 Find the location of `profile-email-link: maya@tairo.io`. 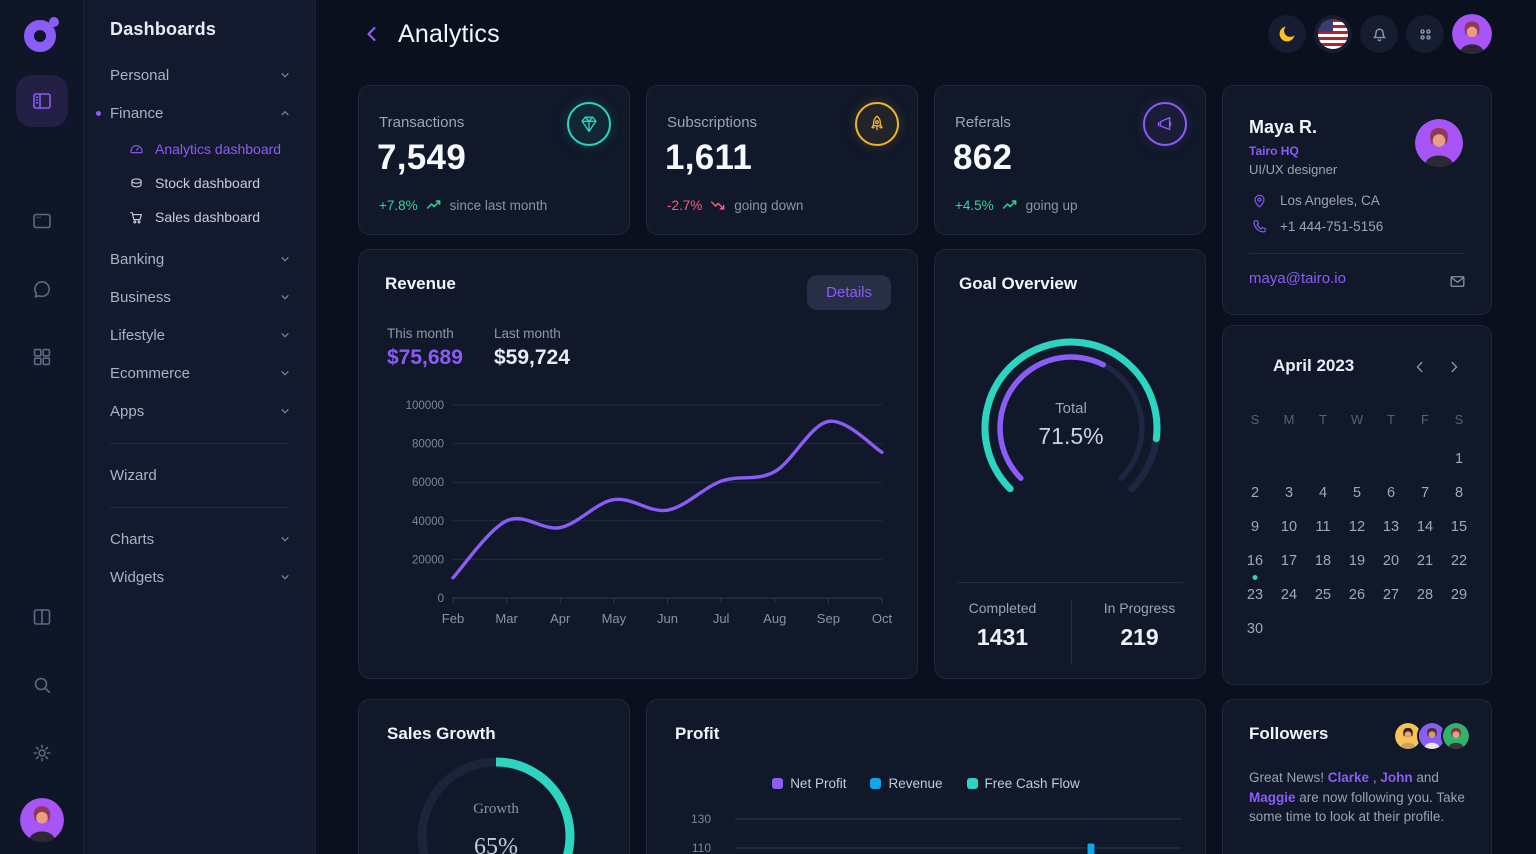

profile-email-link: maya@tairo.io is located at coordinates (1297, 278).